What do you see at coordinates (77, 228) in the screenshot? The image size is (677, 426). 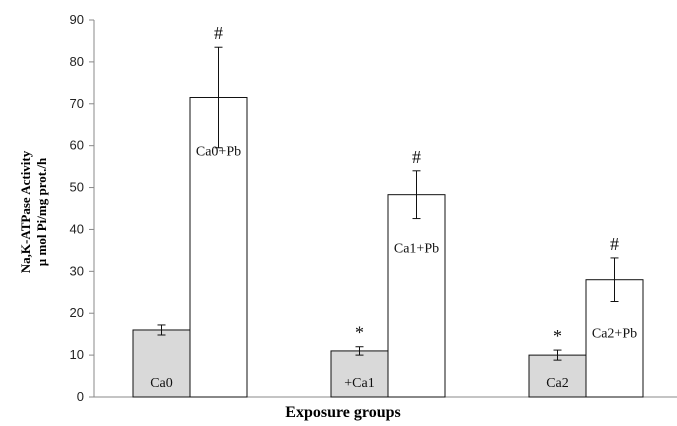 I see `y-tick-label: 40` at bounding box center [77, 228].